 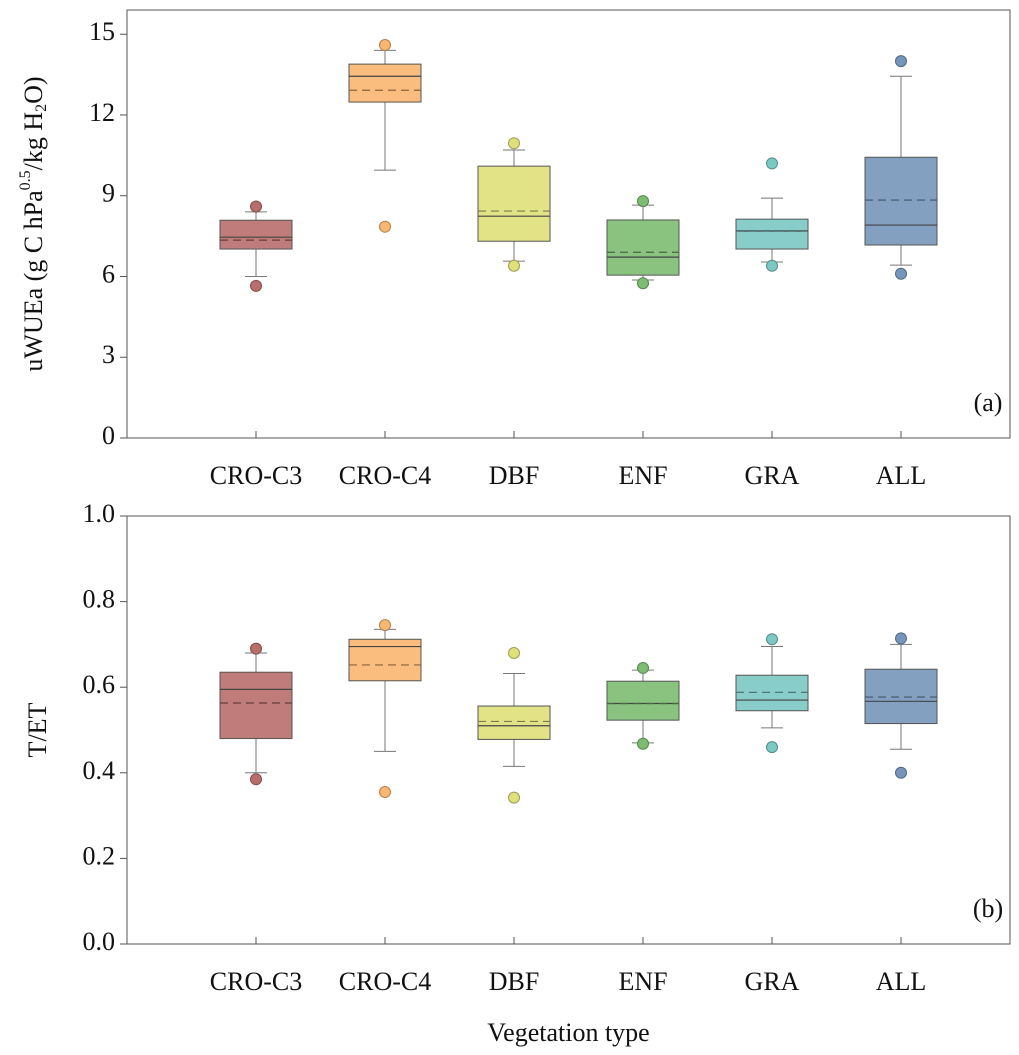 I want to click on y-tick-label: 12, so click(x=102, y=112).